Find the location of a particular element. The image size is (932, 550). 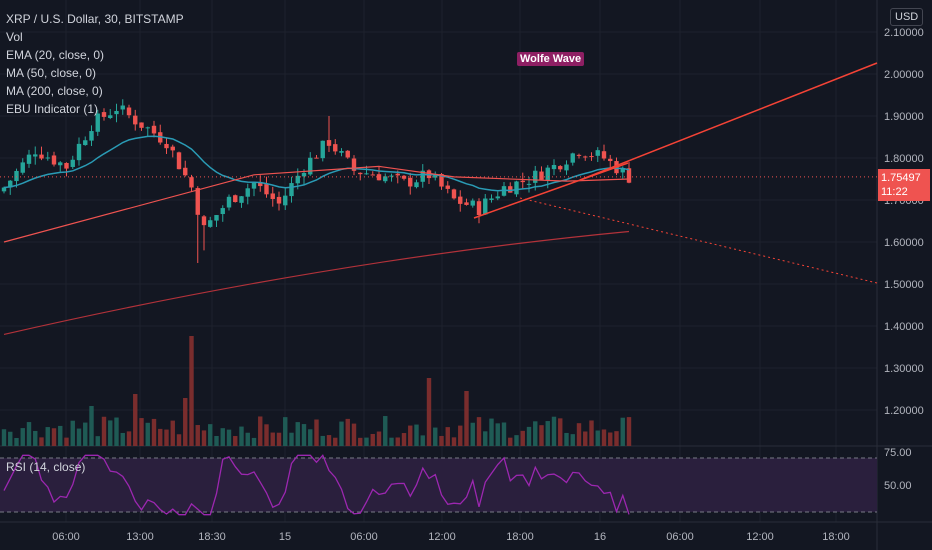

rsi-legend: RSI (14, close) is located at coordinates (46, 467).